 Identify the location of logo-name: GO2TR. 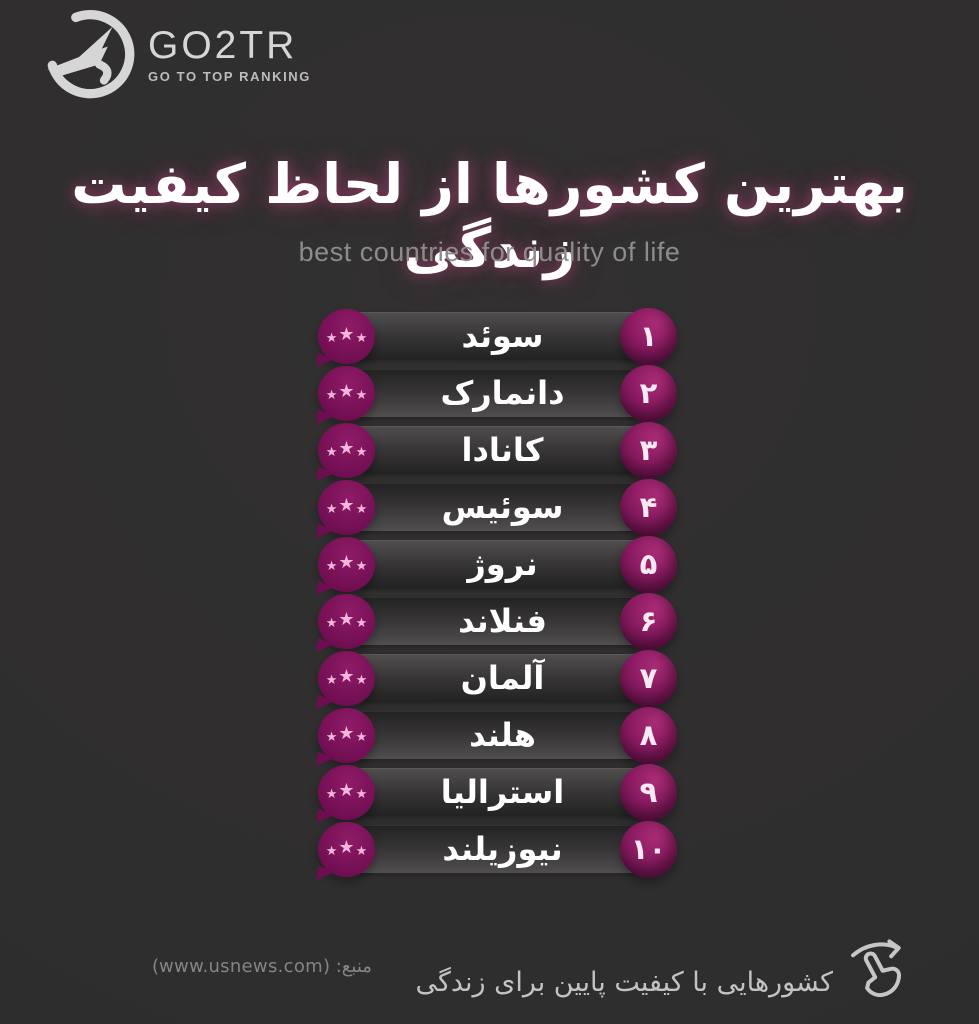
(223, 45).